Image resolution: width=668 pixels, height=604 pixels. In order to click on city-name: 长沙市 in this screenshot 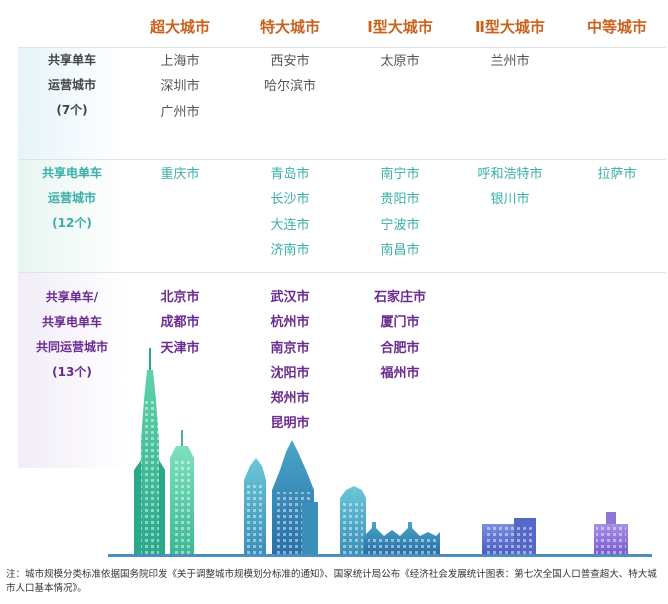, I will do `click(290, 200)`.